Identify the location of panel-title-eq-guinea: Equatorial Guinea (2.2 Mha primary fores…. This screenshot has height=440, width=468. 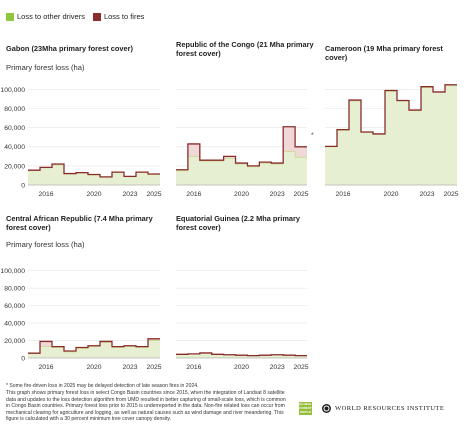
(238, 223).